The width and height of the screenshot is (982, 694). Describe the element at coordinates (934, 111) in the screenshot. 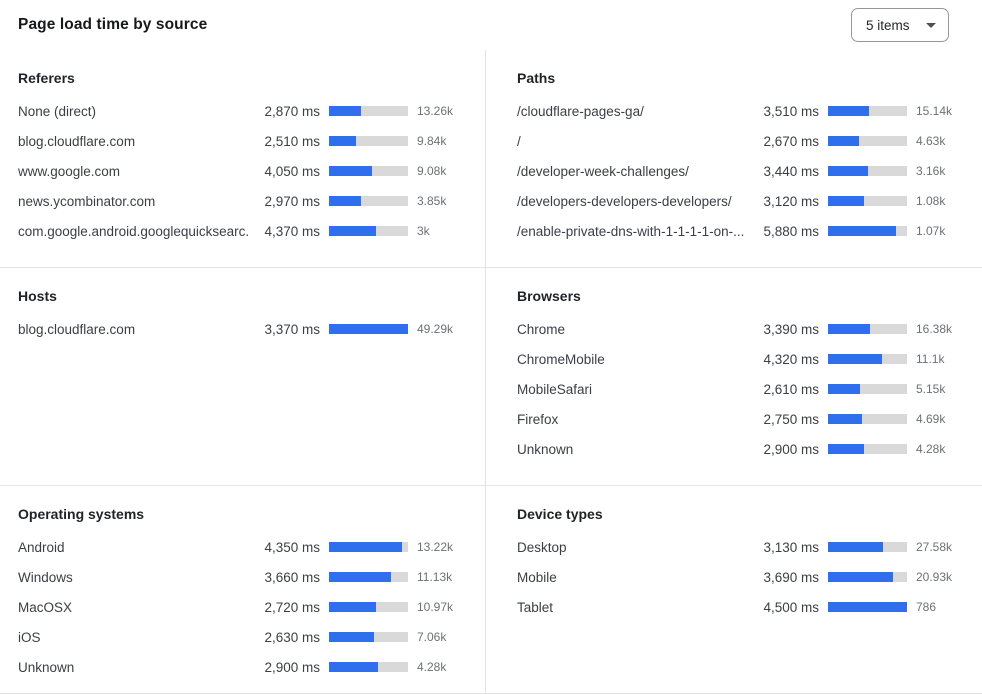

I see `row-count: 15.14k` at that location.